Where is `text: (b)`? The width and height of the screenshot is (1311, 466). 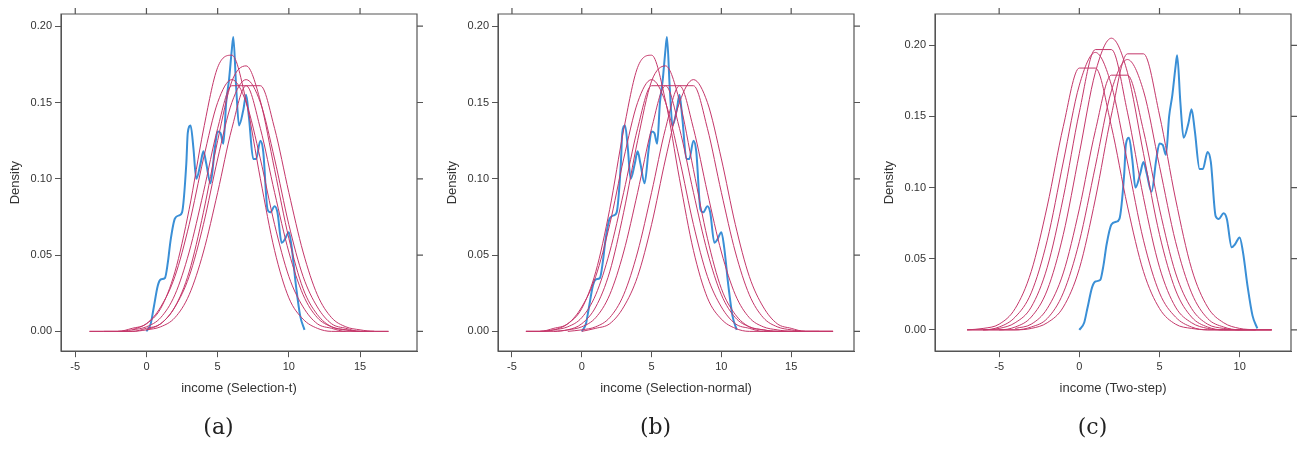
text: (b) is located at coordinates (655, 426).